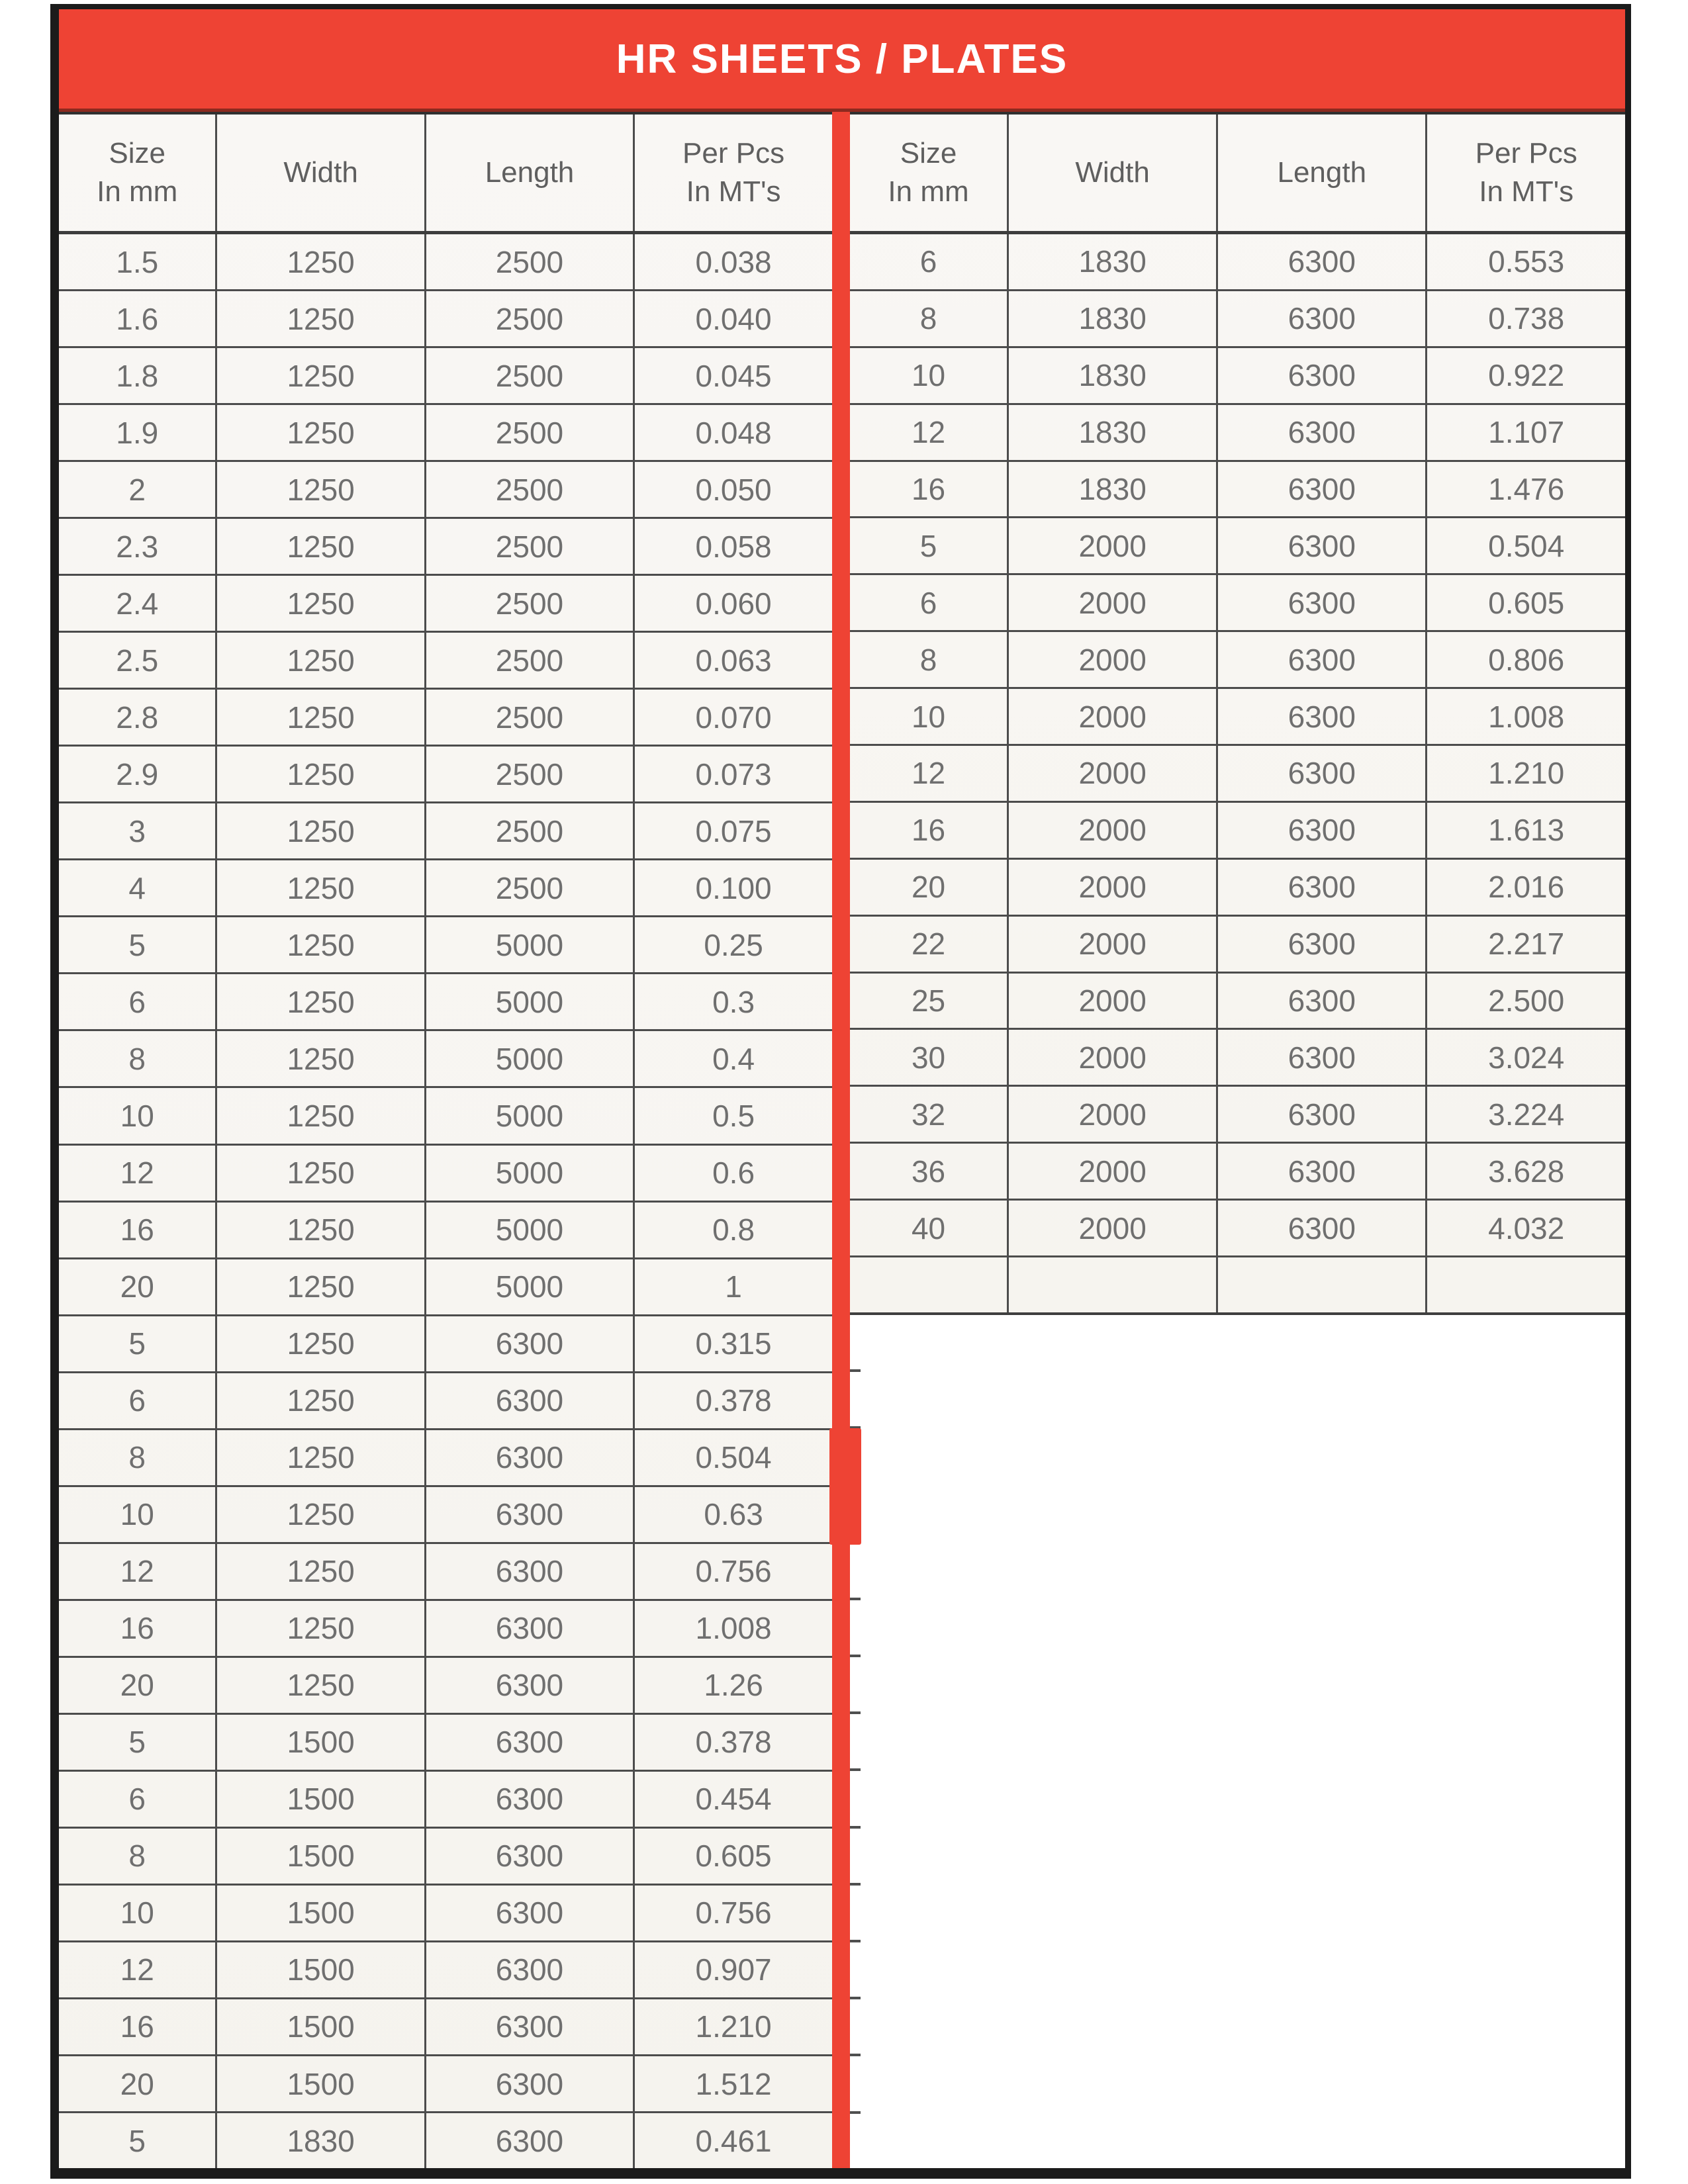  I want to click on table-row: 16 2000 6300 1.613, so click(1237, 831).